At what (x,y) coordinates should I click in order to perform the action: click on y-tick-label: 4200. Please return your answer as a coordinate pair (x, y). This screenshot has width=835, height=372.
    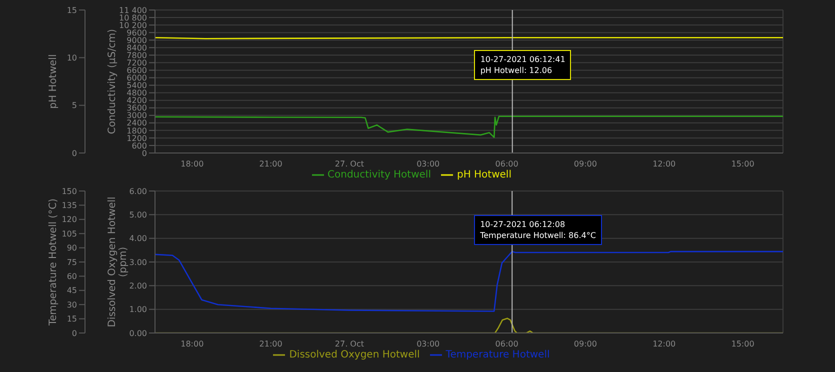
    Looking at the image, I should click on (136, 101).